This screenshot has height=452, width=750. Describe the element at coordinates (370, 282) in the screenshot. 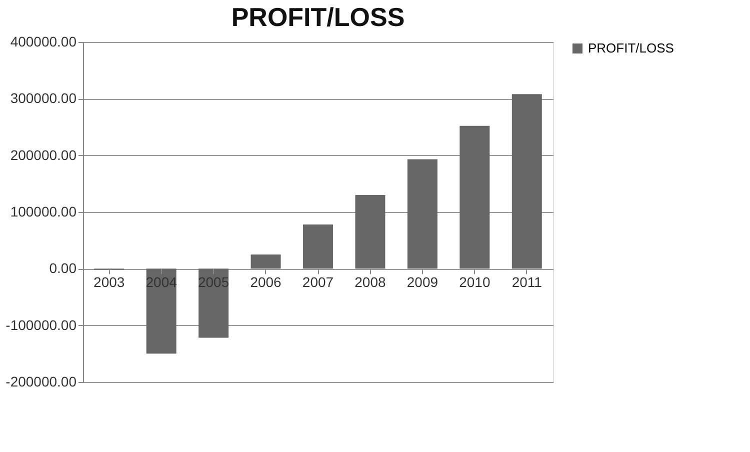

I see `x-tick-label: 2008` at that location.